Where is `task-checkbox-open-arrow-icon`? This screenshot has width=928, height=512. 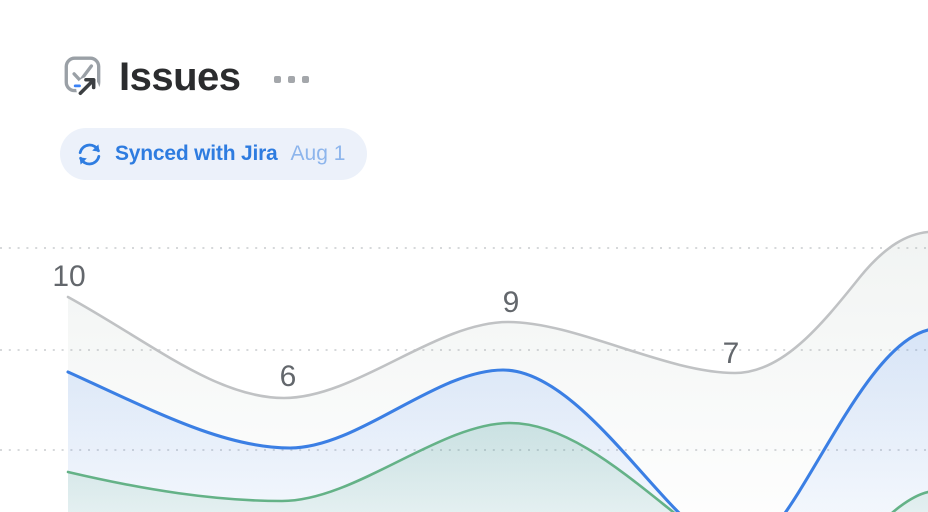
task-checkbox-open-arrow-icon is located at coordinates (83, 77).